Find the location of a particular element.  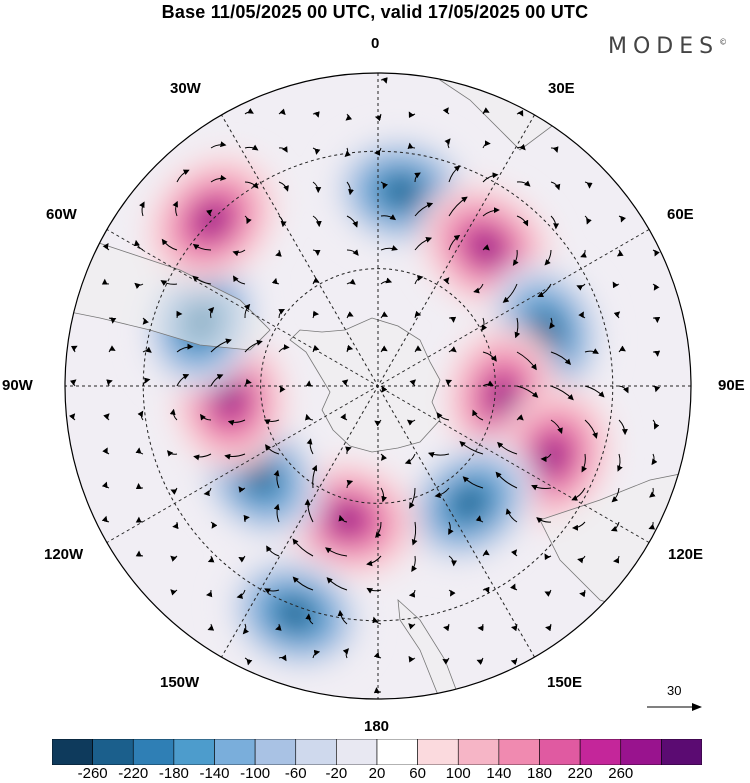

colorbar-tick-label: -140 is located at coordinates (214, 773).